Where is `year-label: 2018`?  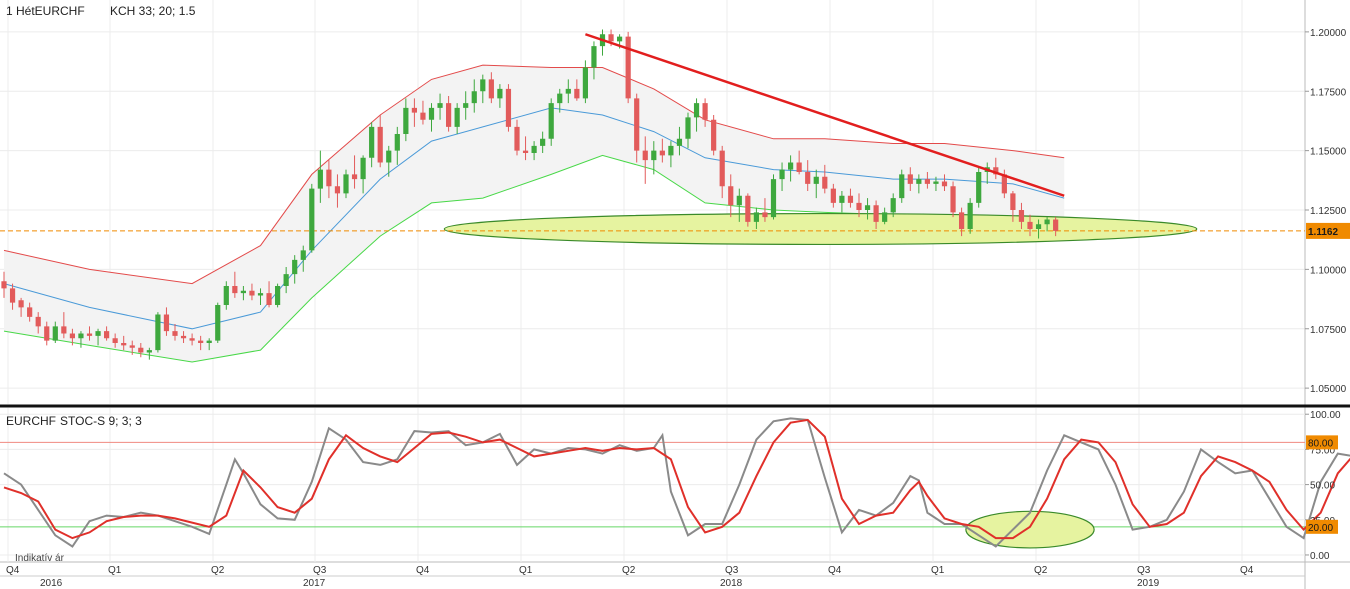 year-label: 2018 is located at coordinates (731, 583).